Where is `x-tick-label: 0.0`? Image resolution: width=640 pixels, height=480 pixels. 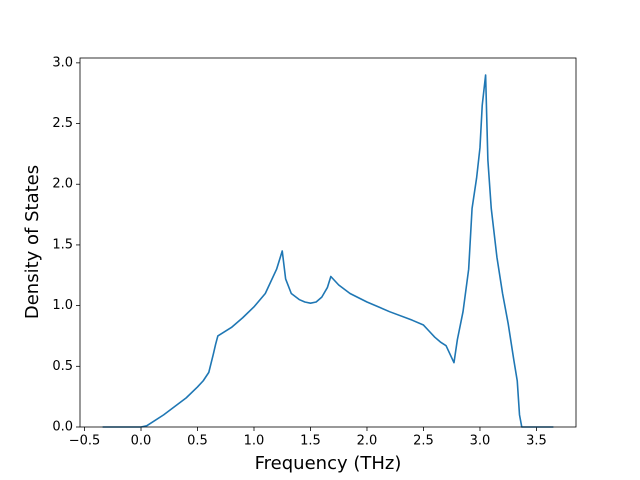 x-tick-label: 0.0 is located at coordinates (141, 441).